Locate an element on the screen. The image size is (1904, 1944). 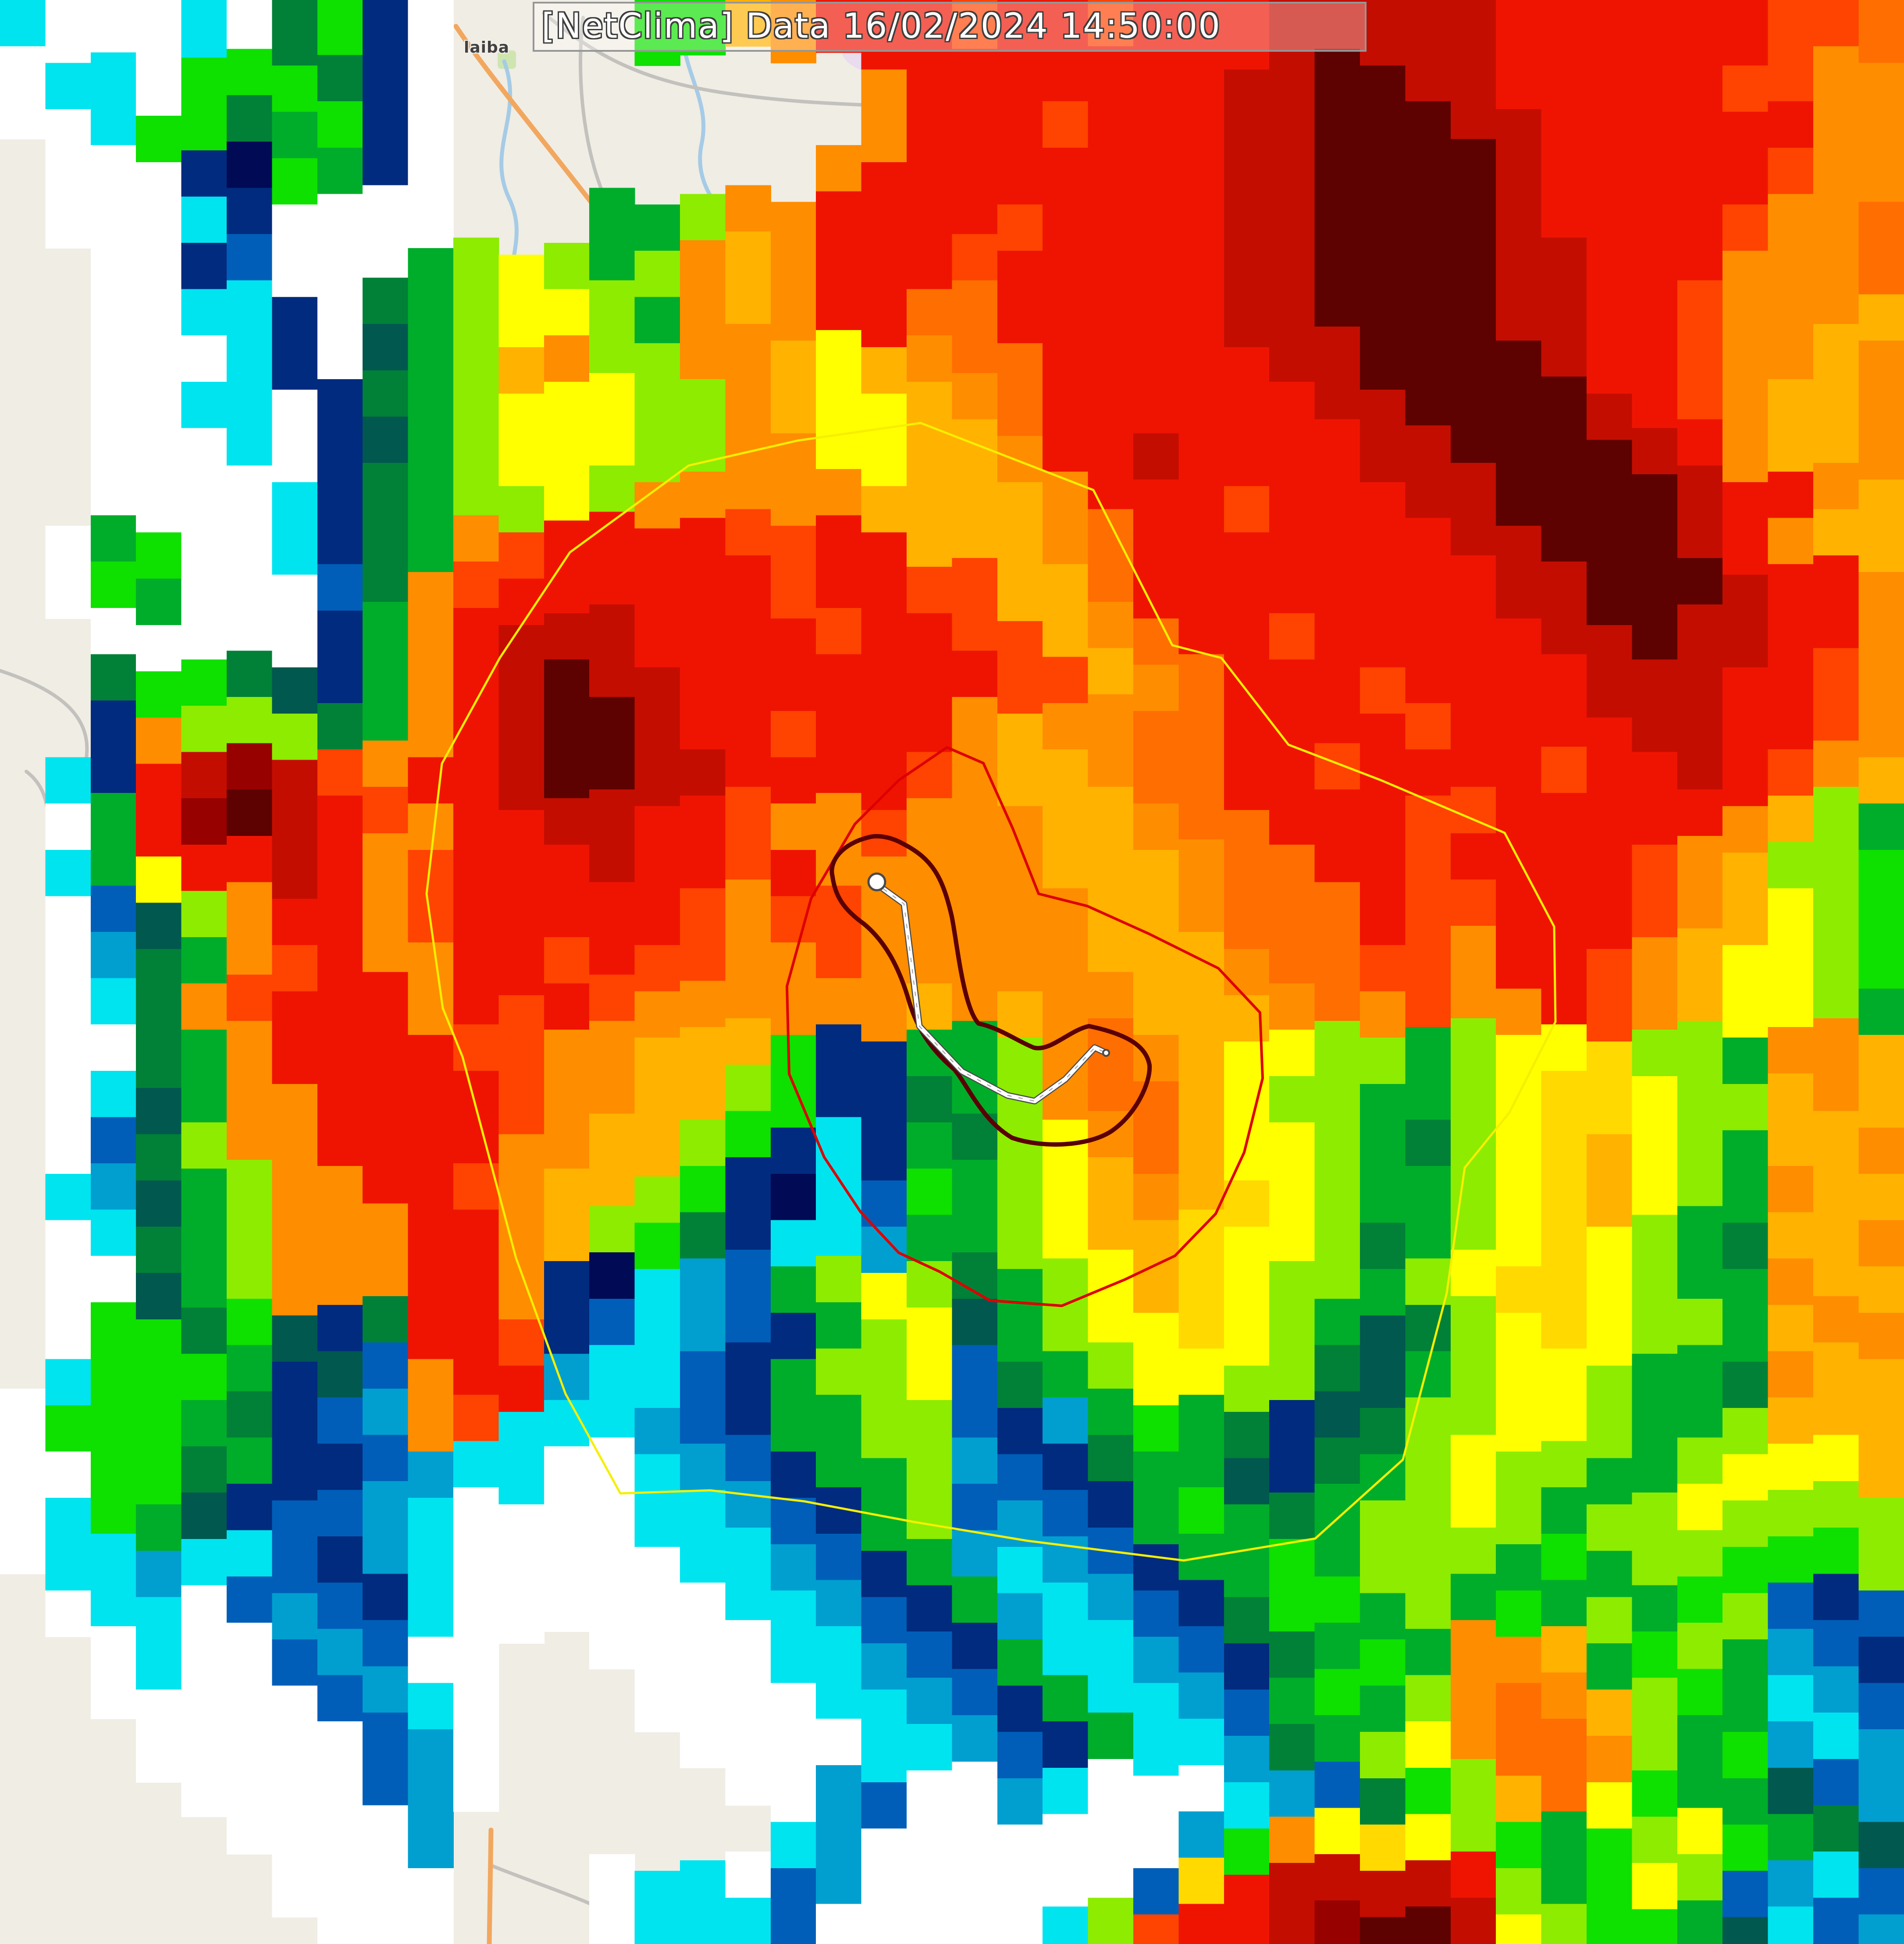
track-end-marker is located at coordinates (1106, 1053).